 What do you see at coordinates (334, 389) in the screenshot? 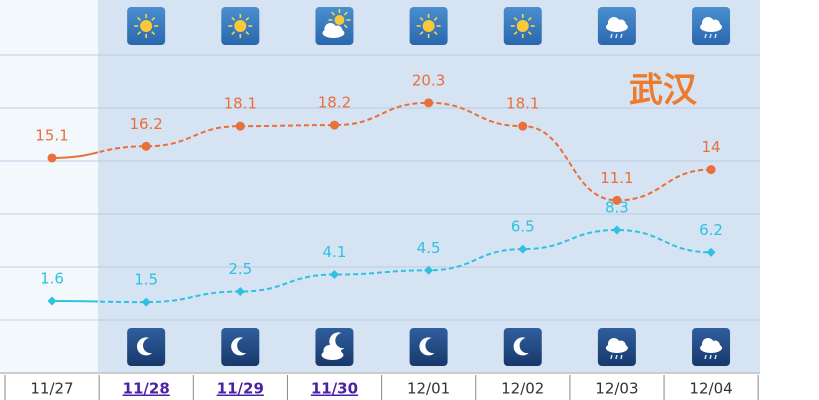
I see `x-tick-label: 11/30` at bounding box center [334, 389].